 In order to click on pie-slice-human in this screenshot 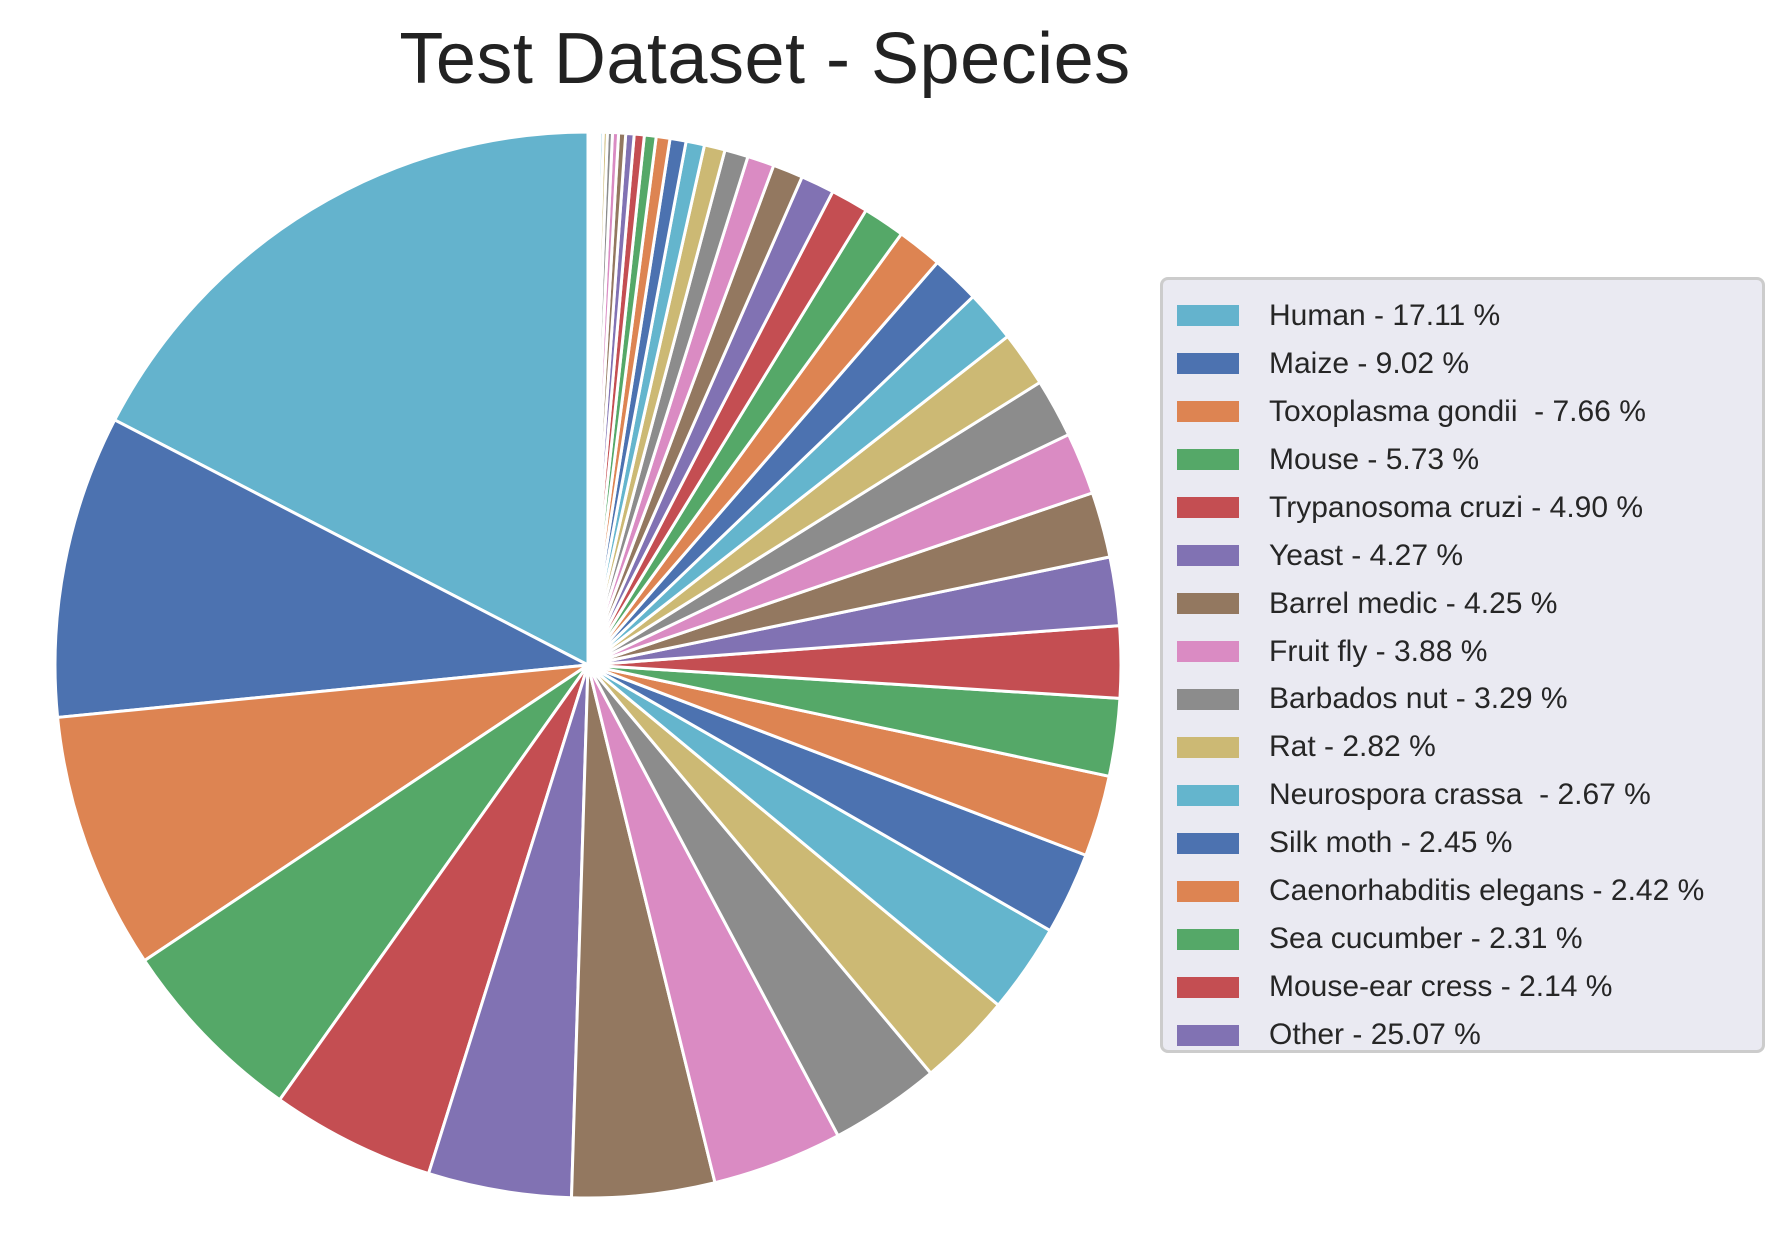, I will do `click(351, 398)`.